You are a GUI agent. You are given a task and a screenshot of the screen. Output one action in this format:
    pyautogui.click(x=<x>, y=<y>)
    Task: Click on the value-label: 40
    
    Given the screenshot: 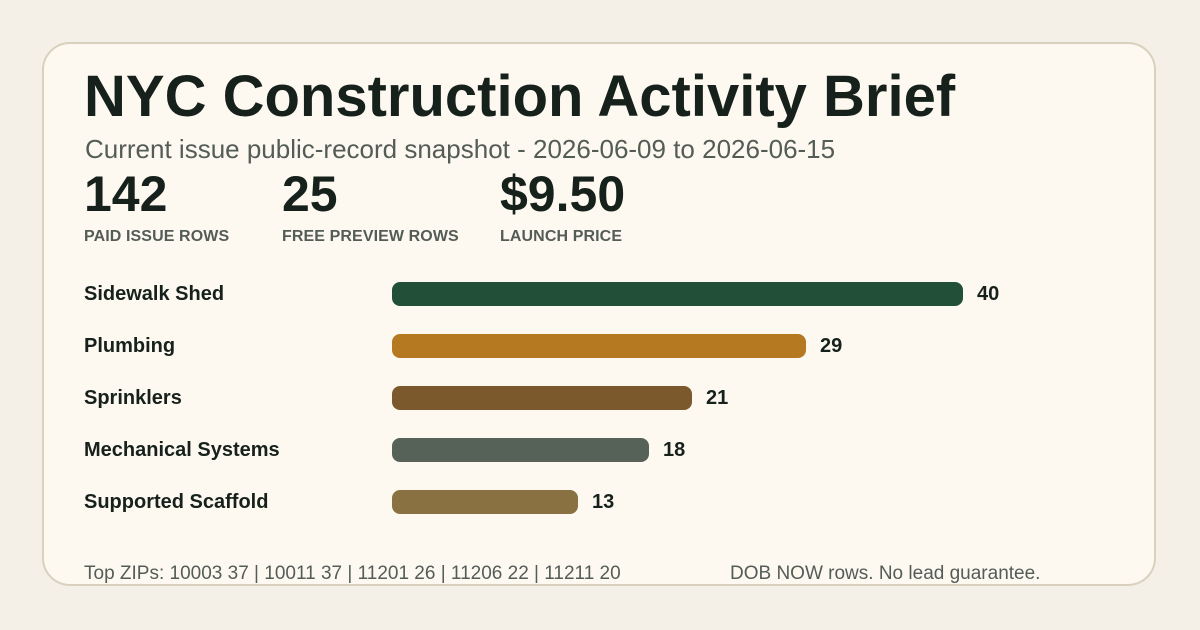 What is the action you would take?
    pyautogui.click(x=988, y=294)
    